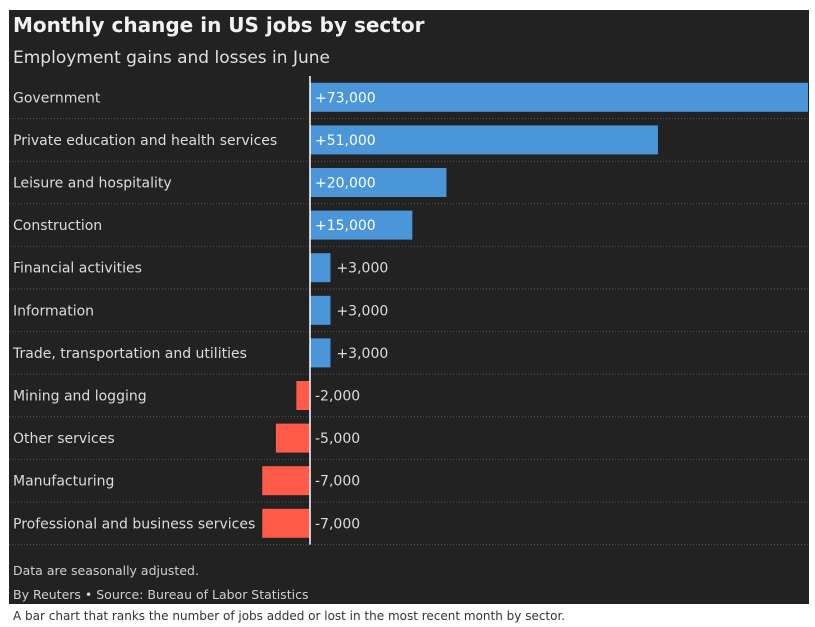  What do you see at coordinates (219, 25) in the screenshot?
I see `chart-title: Monthly change in US jobs by sector` at bounding box center [219, 25].